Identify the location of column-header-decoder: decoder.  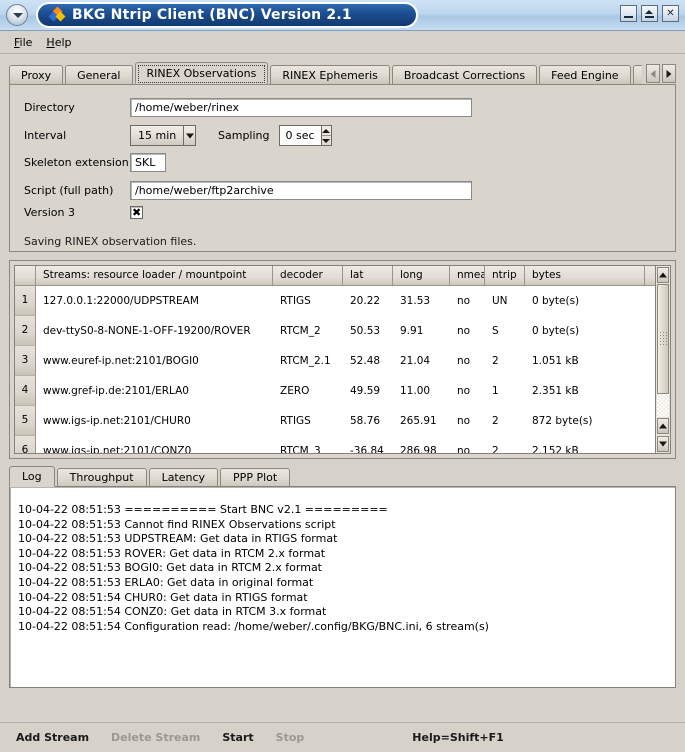
(308, 275).